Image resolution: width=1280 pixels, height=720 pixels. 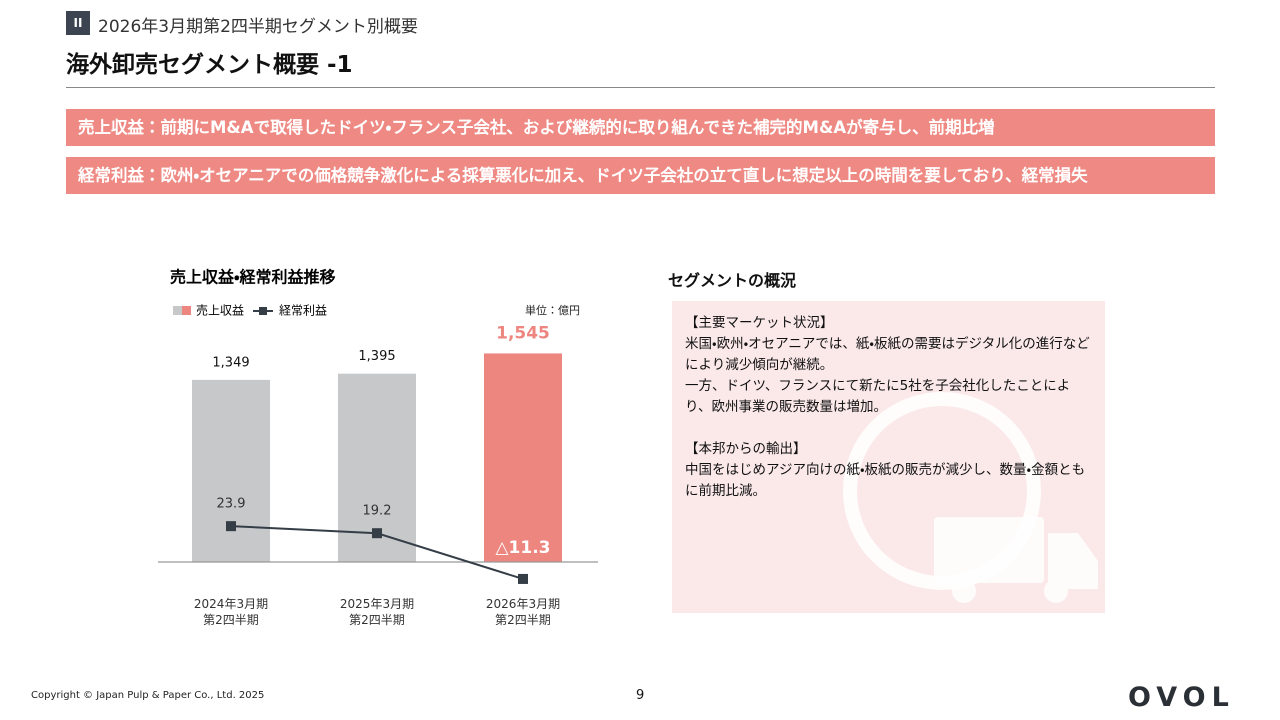 What do you see at coordinates (377, 511) in the screenshot?
I see `profit-value-label: 19.2` at bounding box center [377, 511].